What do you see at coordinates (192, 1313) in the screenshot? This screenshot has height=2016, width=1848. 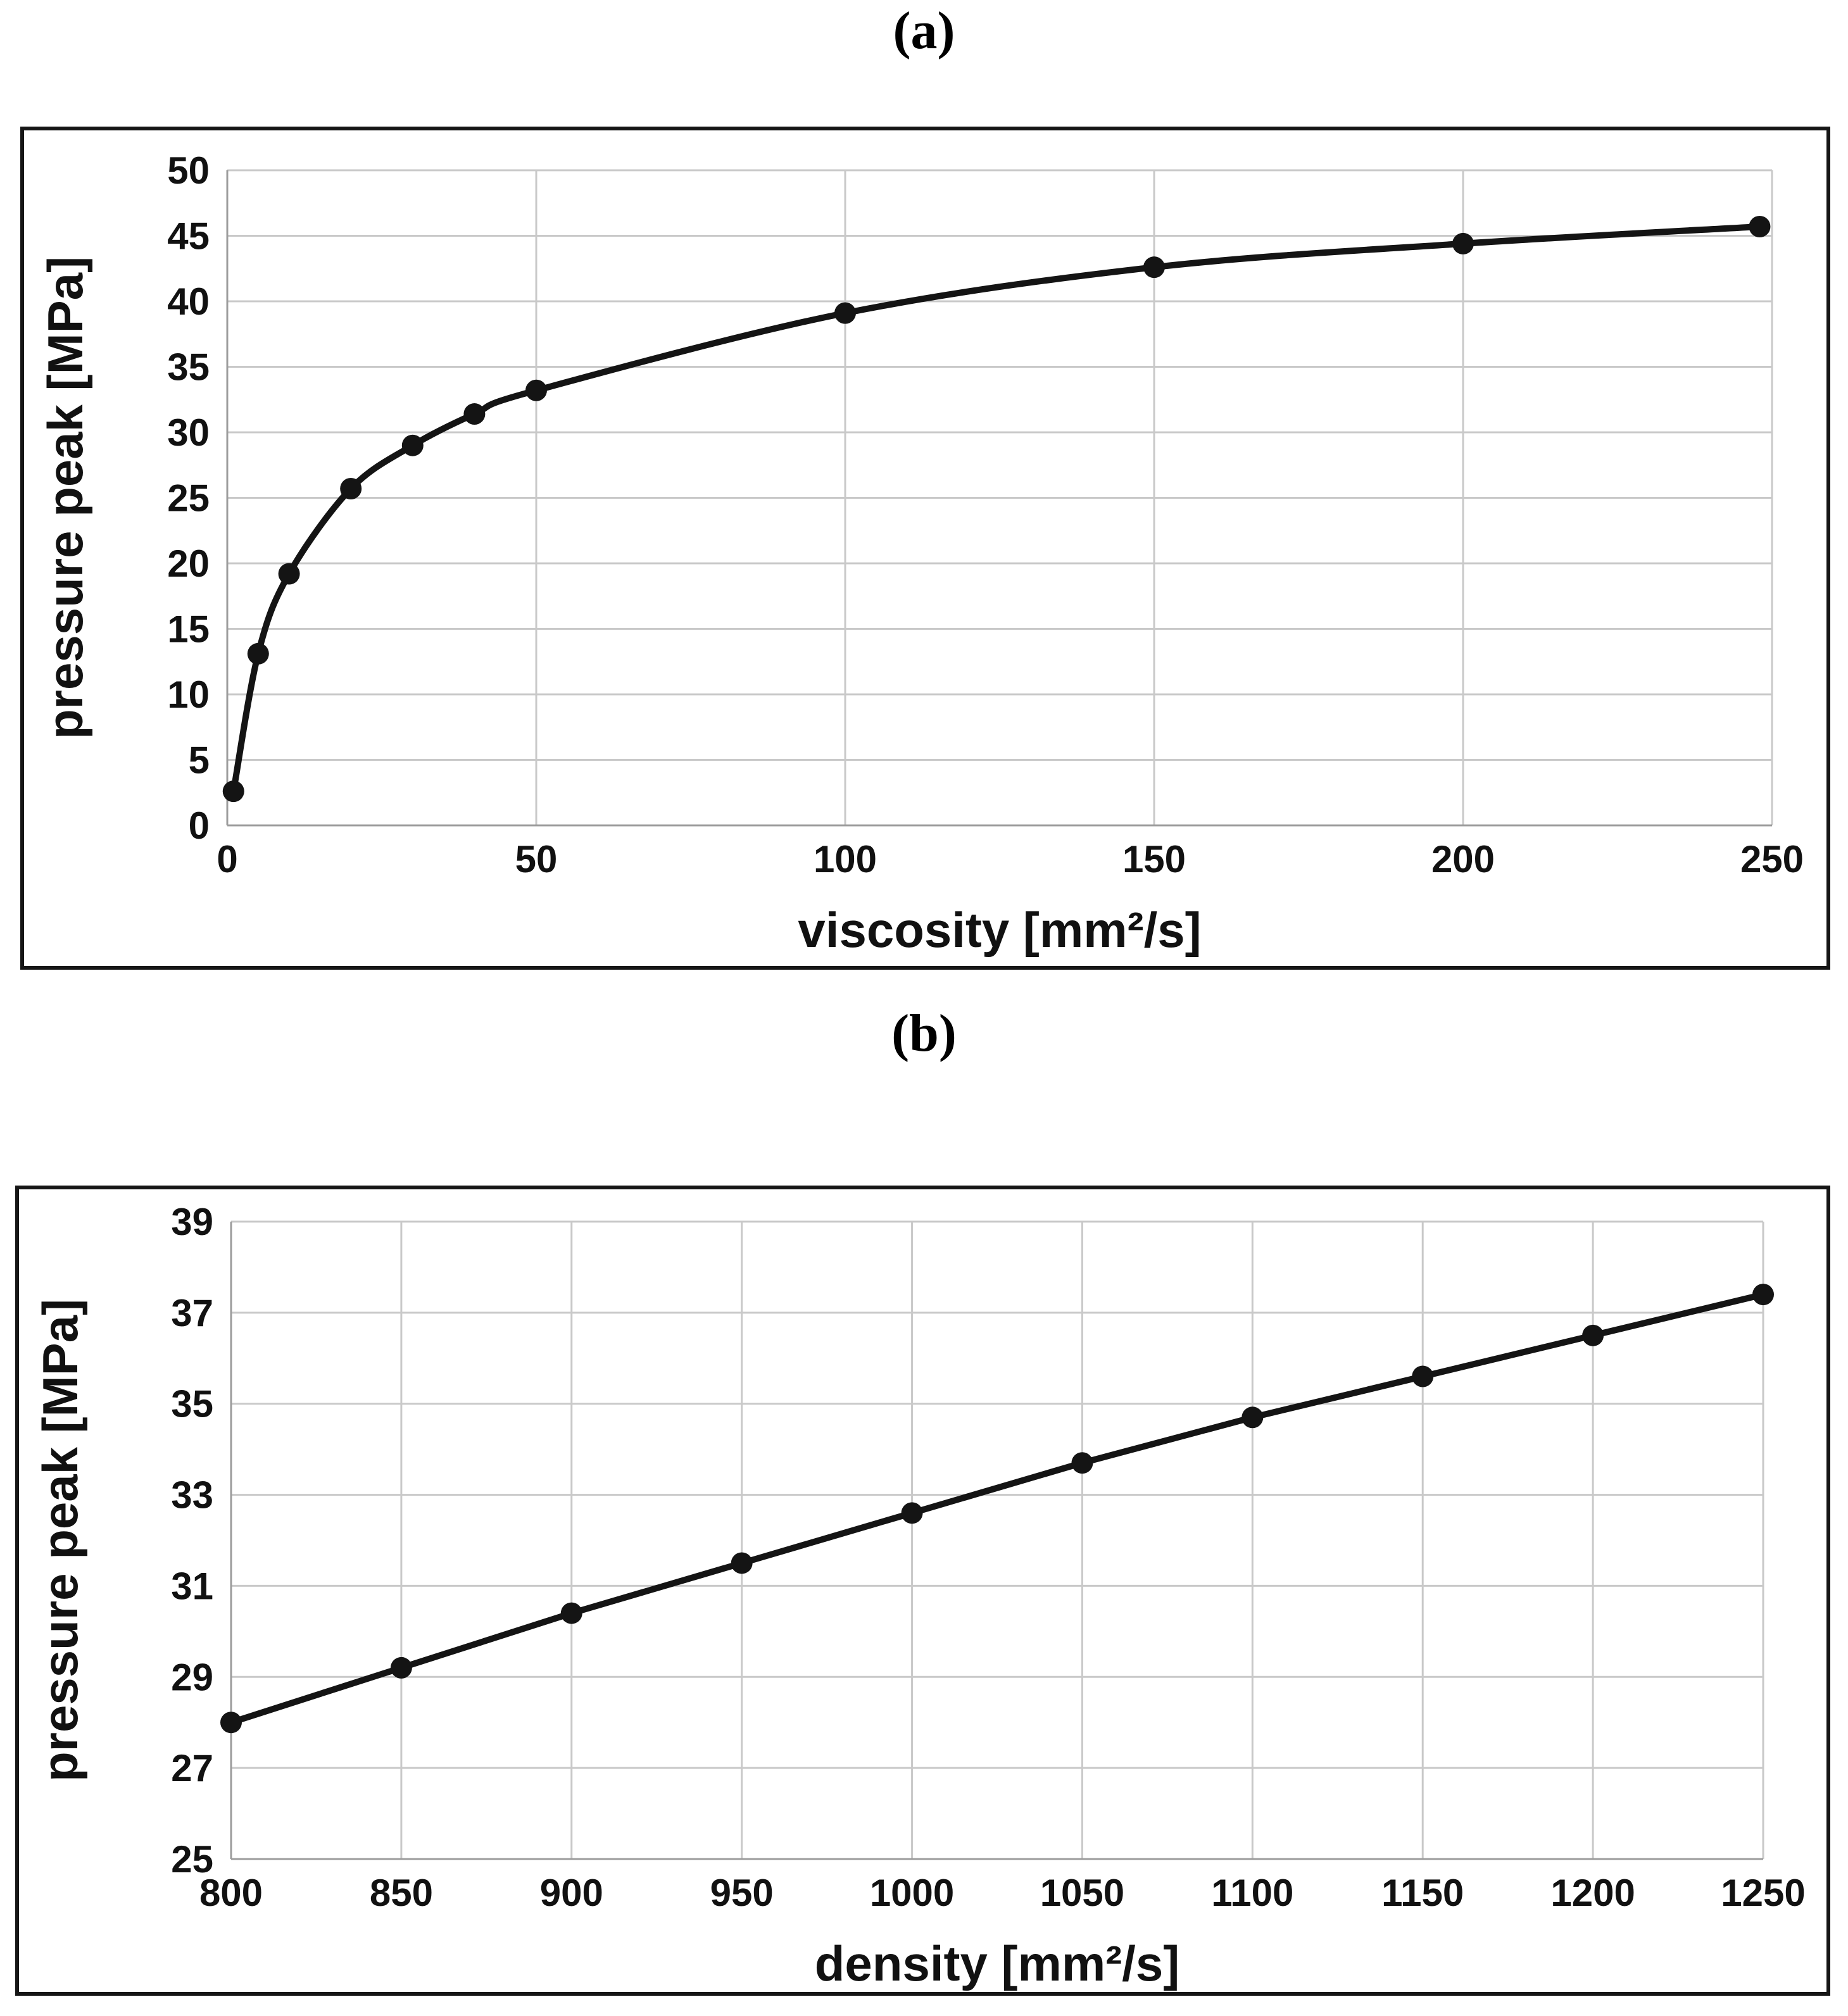 I see `y-tick-label: 37` at bounding box center [192, 1313].